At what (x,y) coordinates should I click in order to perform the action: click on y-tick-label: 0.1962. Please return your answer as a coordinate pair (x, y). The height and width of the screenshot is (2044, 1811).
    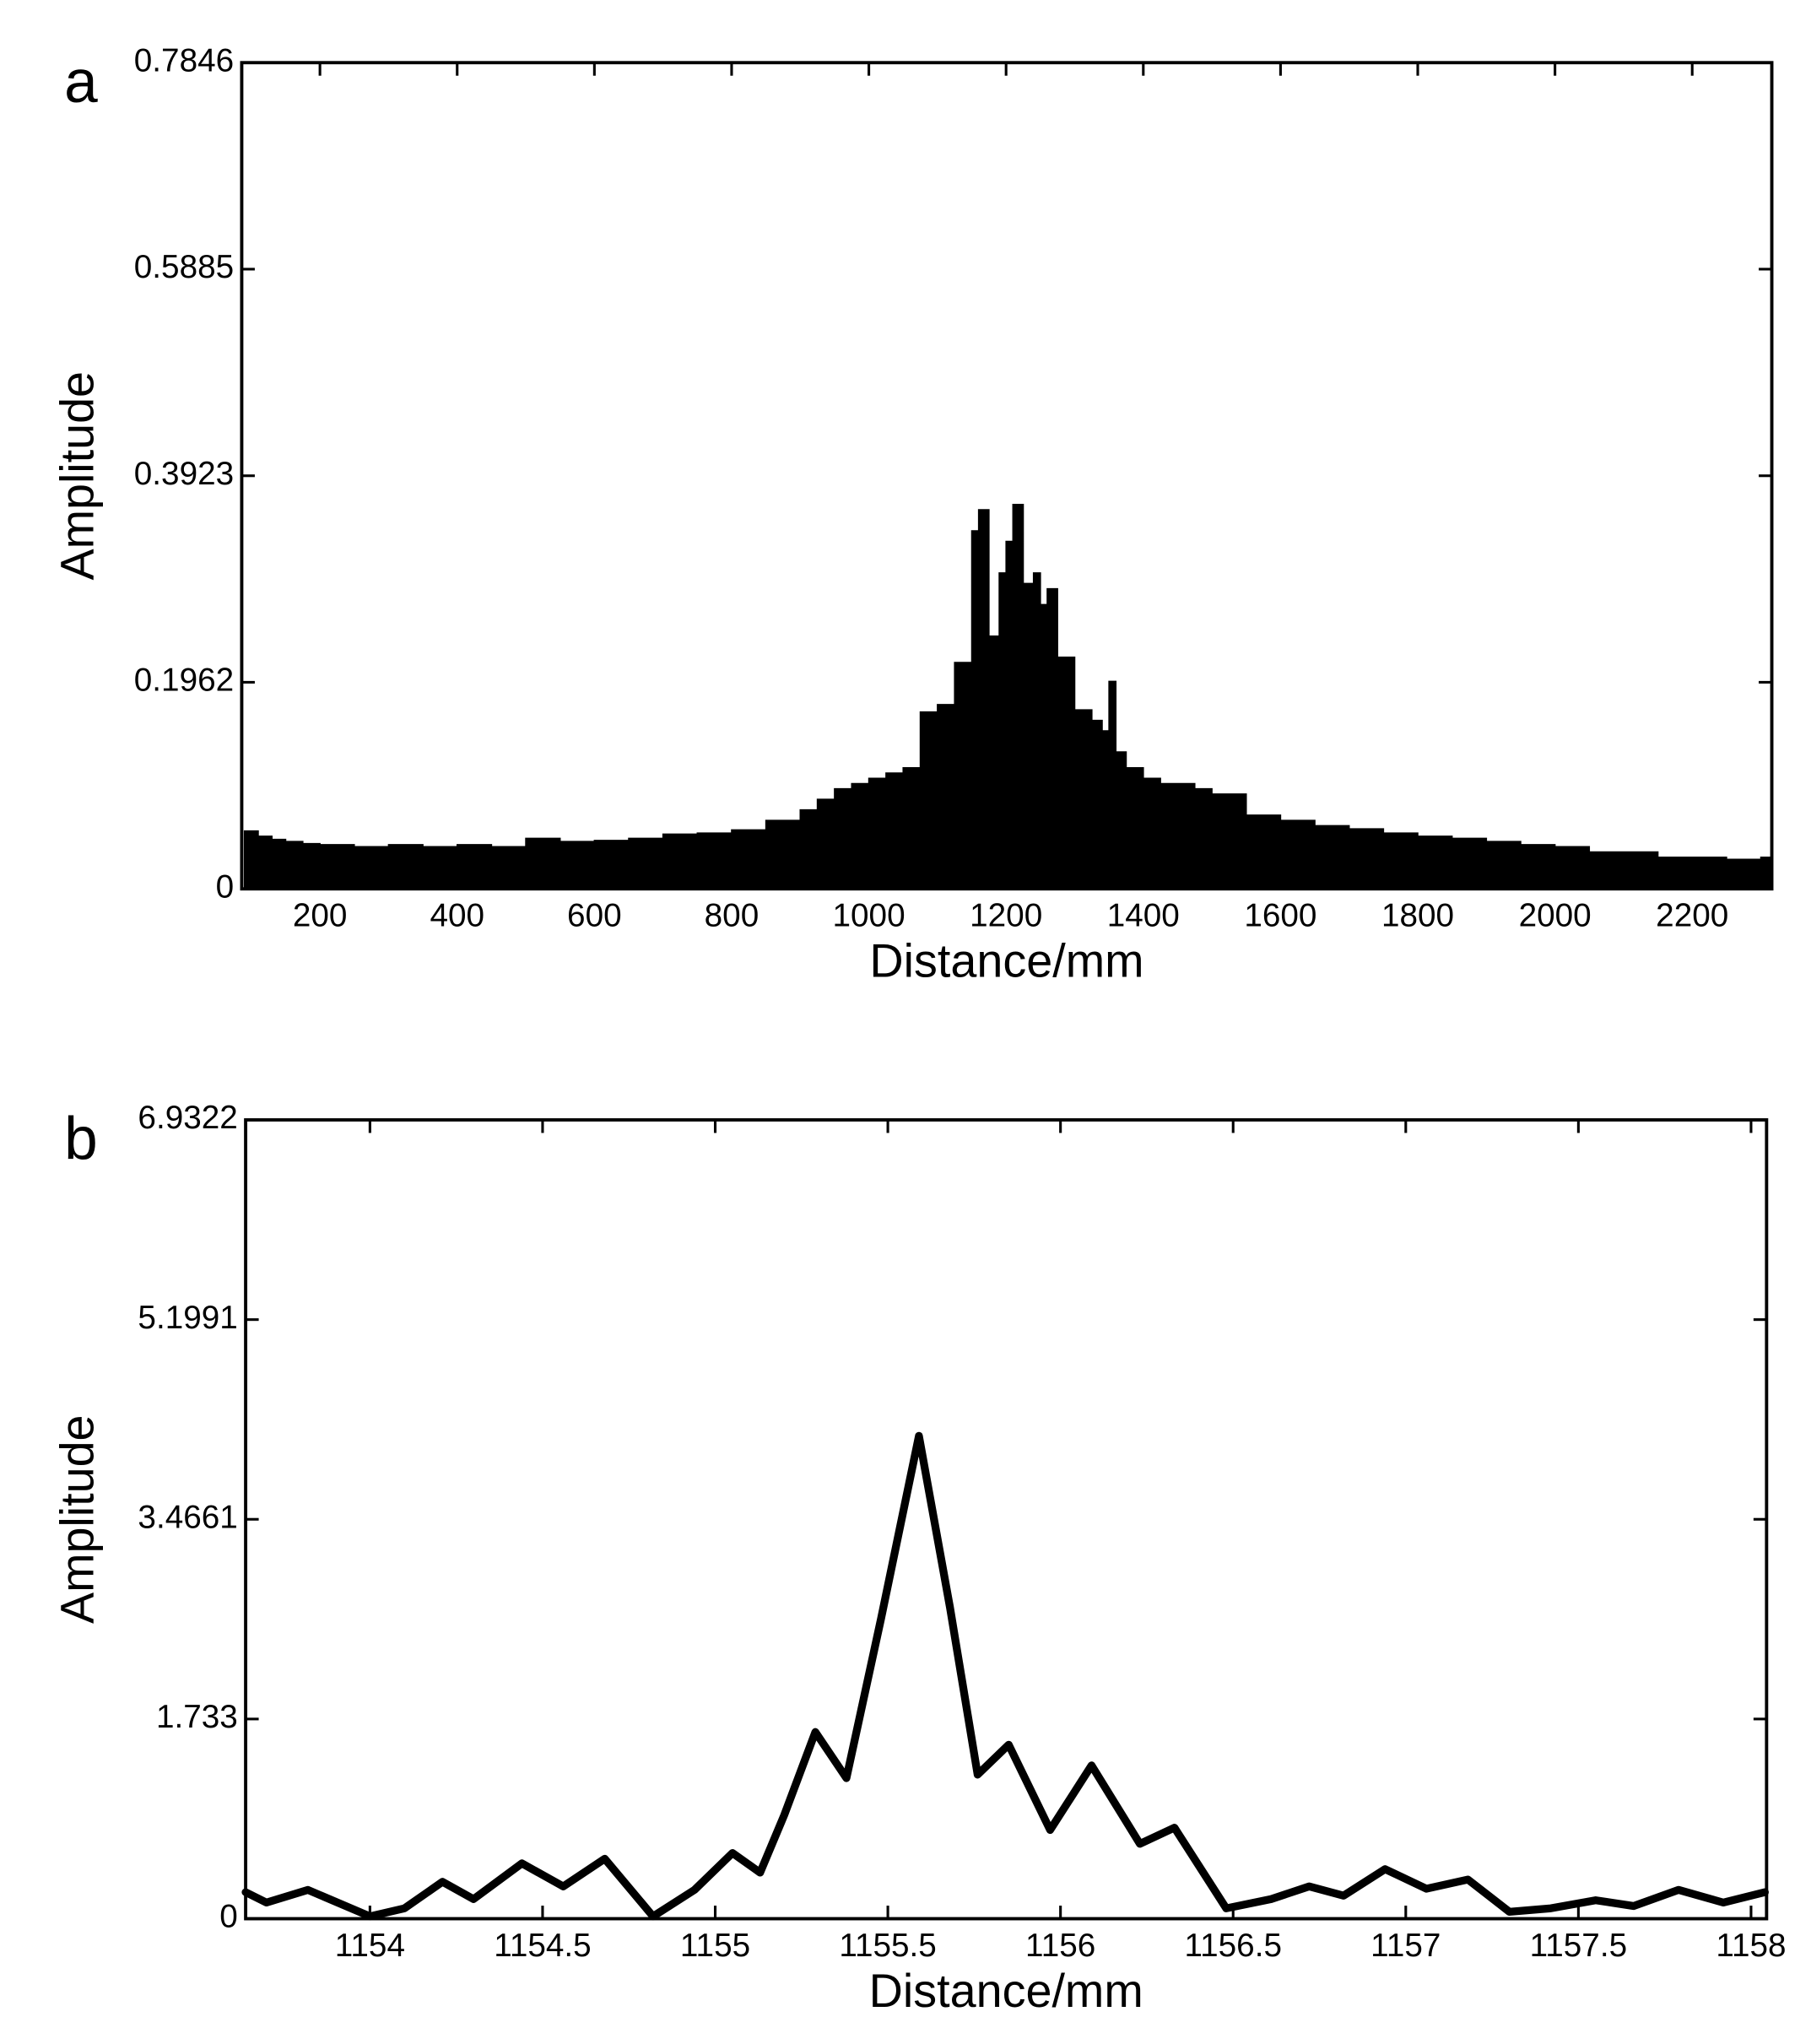
    Looking at the image, I should click on (184, 681).